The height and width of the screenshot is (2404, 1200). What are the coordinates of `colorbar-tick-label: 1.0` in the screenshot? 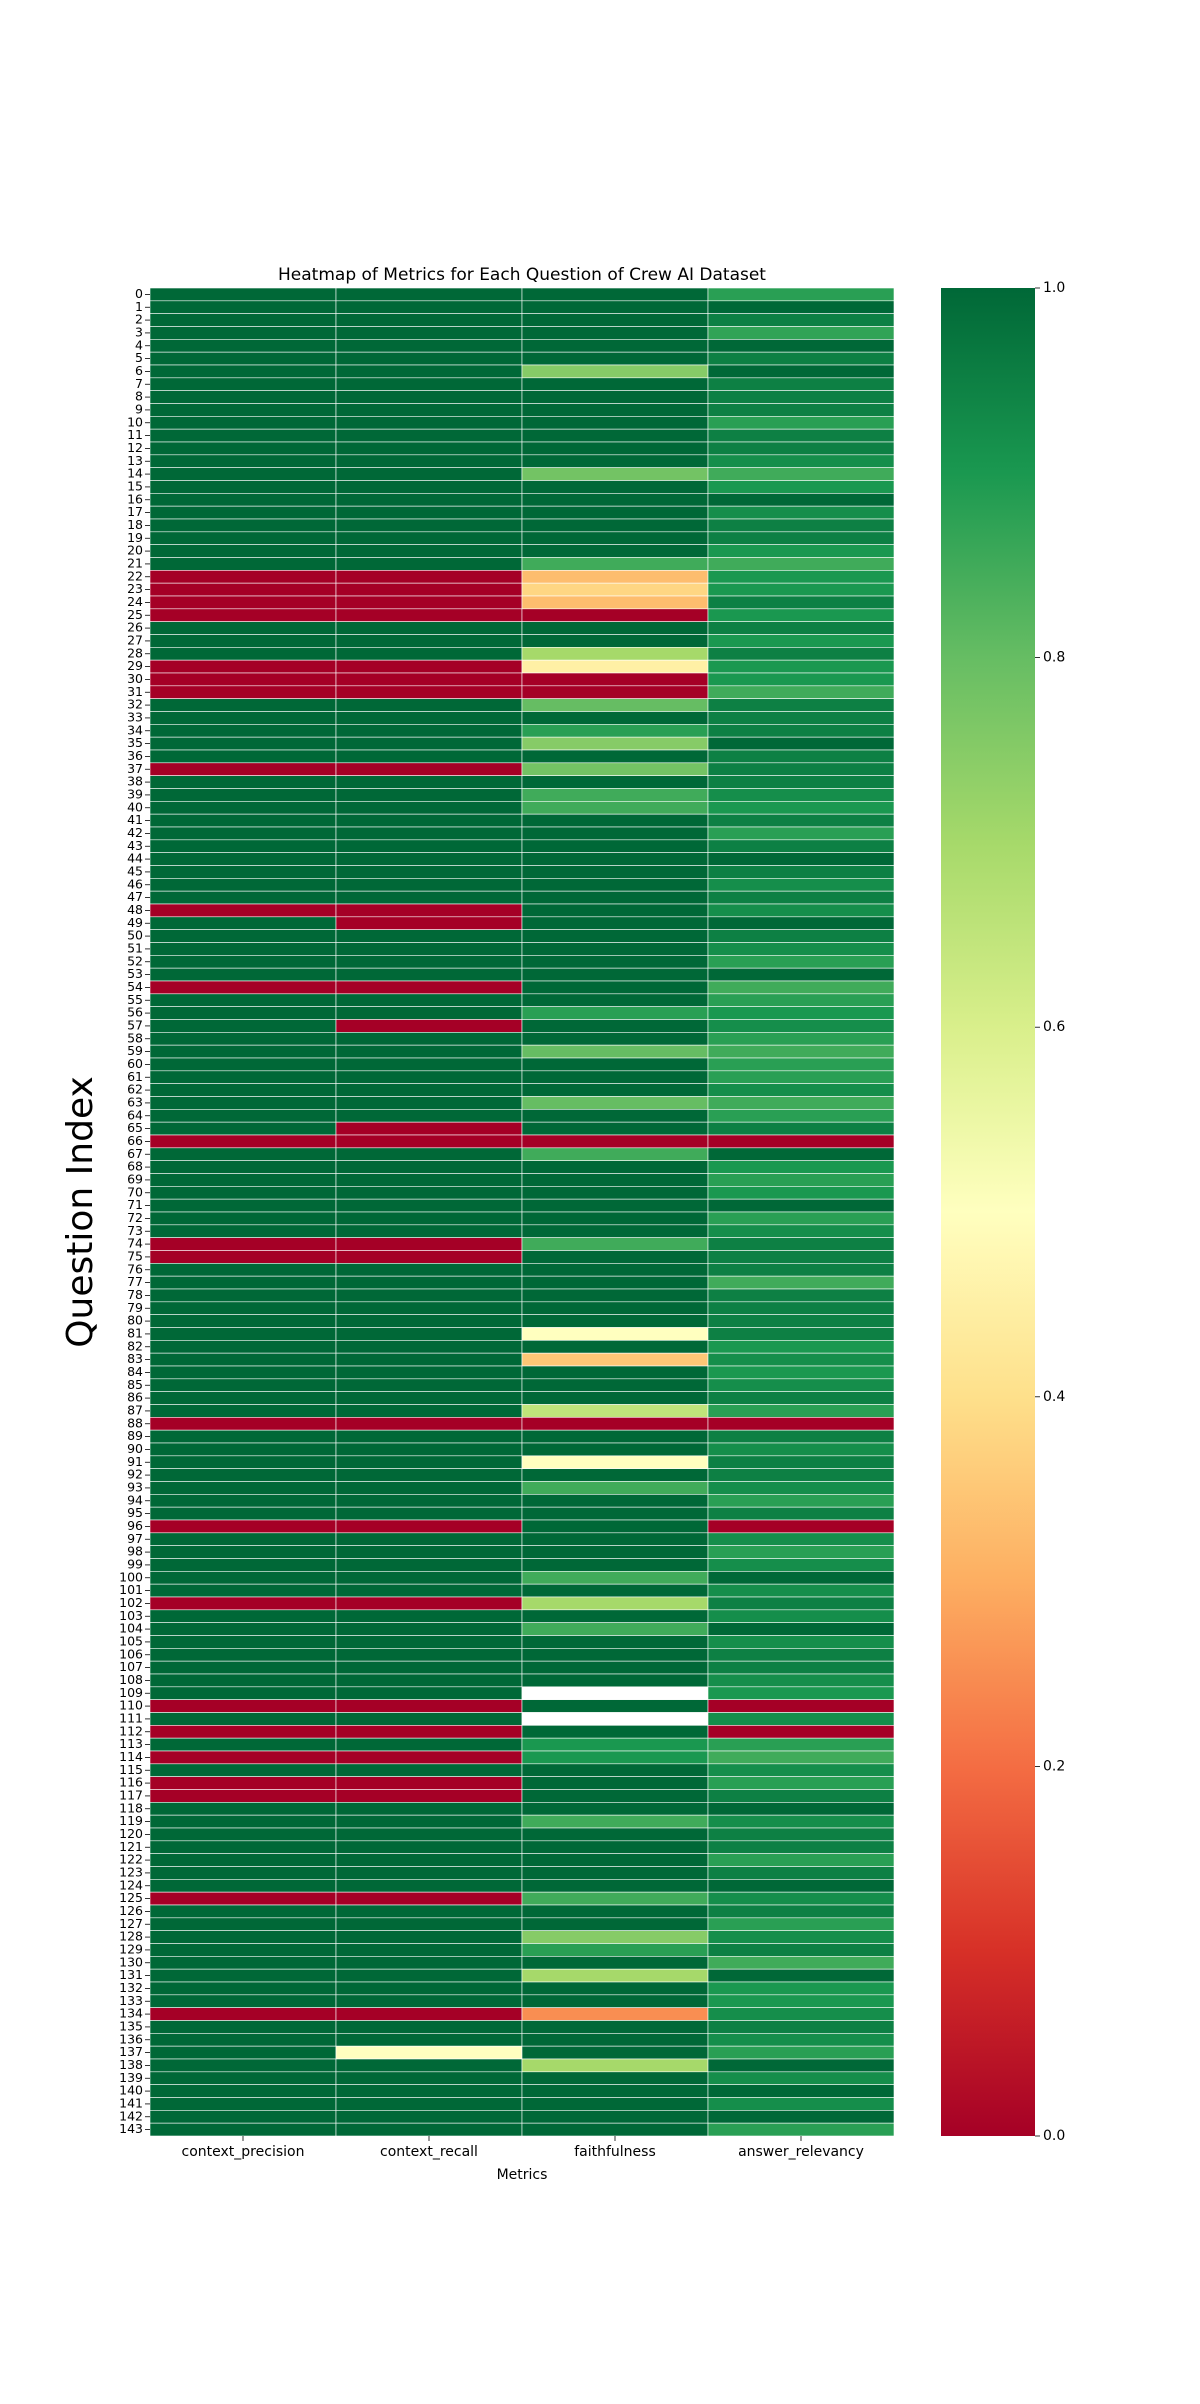 It's located at (1054, 288).